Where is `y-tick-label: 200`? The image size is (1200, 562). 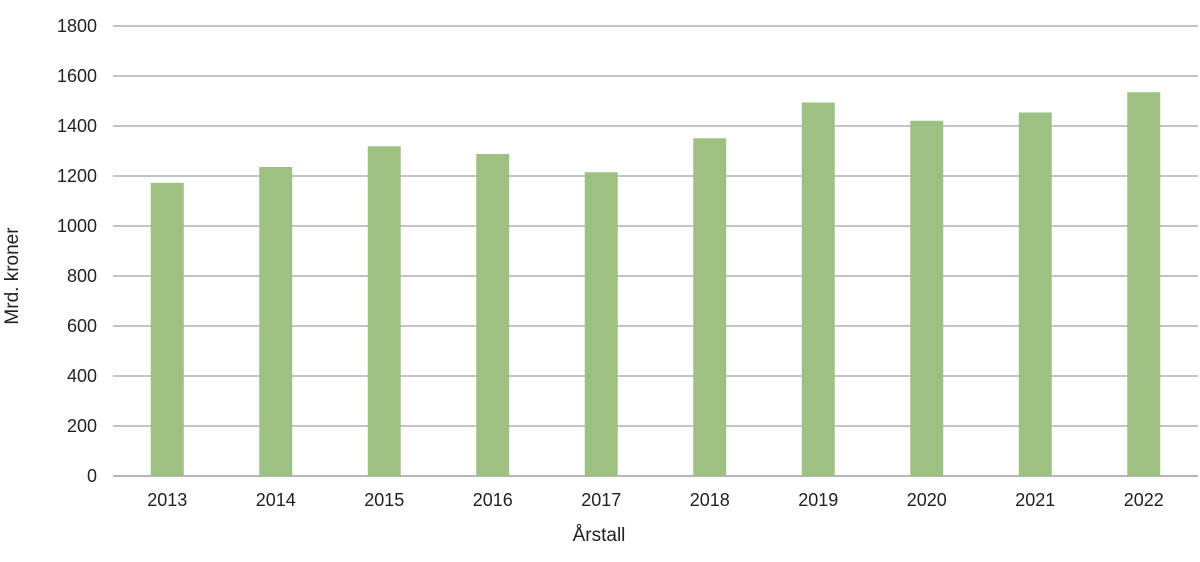
y-tick-label: 200 is located at coordinates (82, 426).